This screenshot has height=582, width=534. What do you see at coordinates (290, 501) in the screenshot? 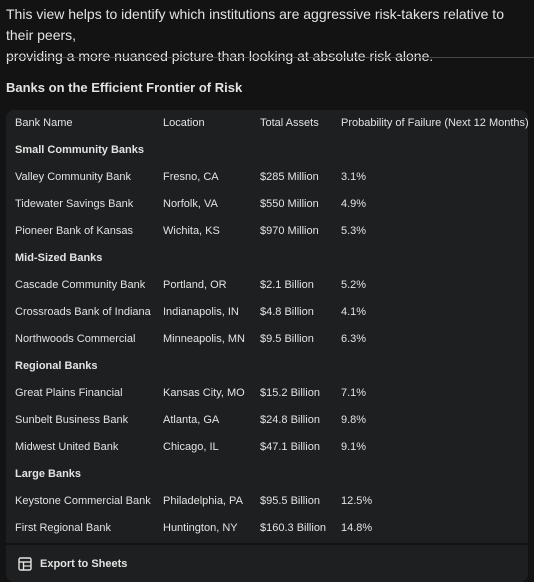
I see `total-assets-cell: $95.5 Billion` at bounding box center [290, 501].